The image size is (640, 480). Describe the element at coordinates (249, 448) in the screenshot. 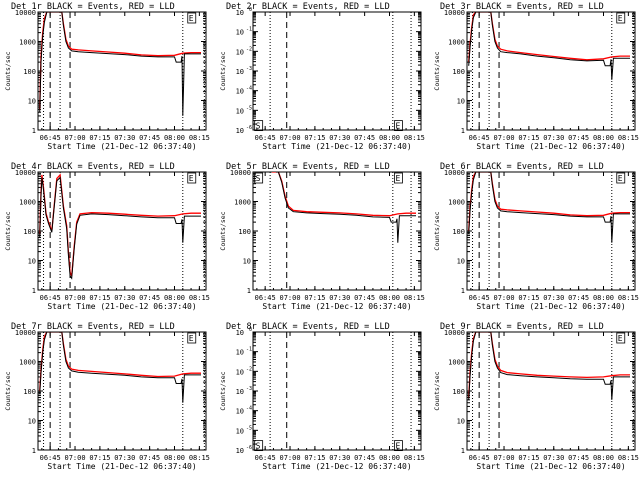

I see `svg-text: -6` at that location.